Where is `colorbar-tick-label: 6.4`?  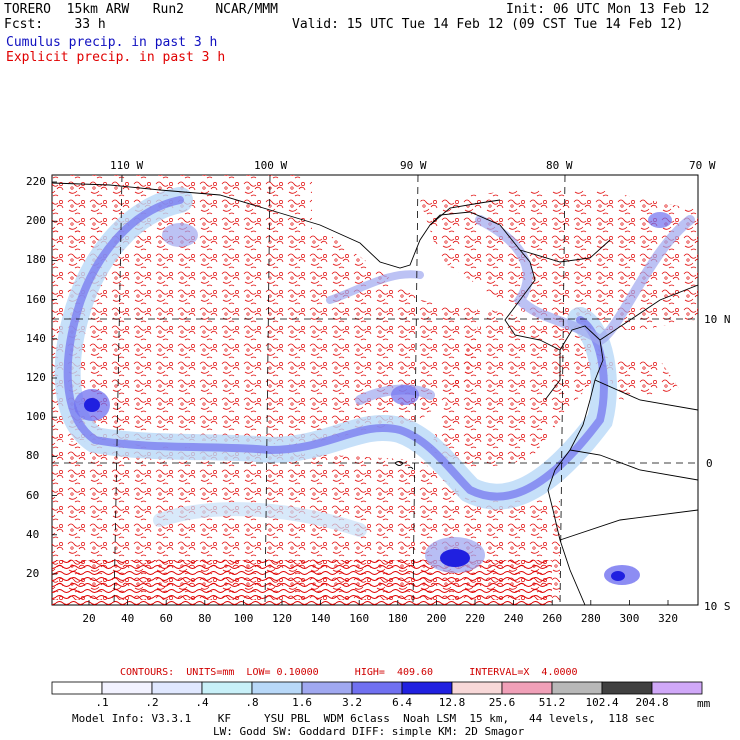
colorbar-tick-label: 6.4 is located at coordinates (402, 702).